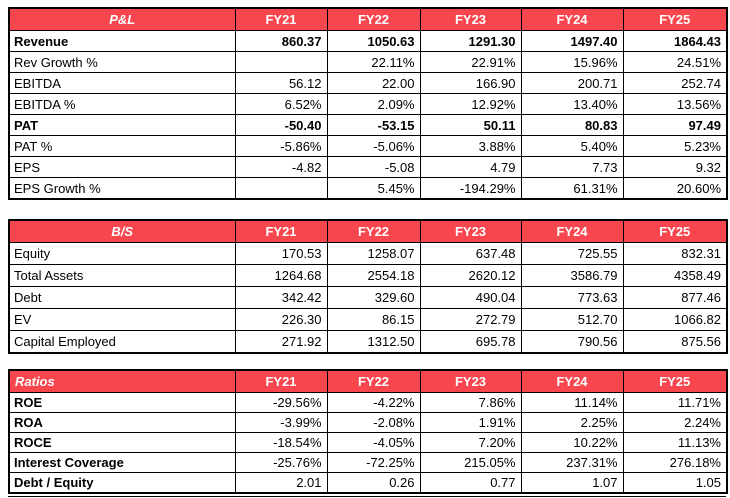  I want to click on value-cell: 0.26, so click(373, 483).